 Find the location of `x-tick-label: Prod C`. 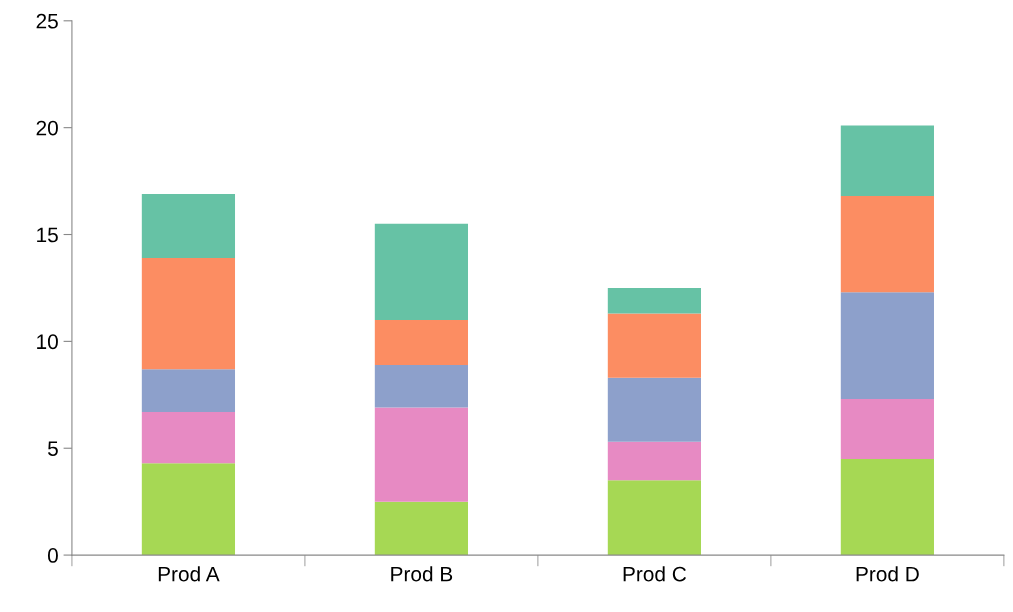

x-tick-label: Prod C is located at coordinates (655, 574).